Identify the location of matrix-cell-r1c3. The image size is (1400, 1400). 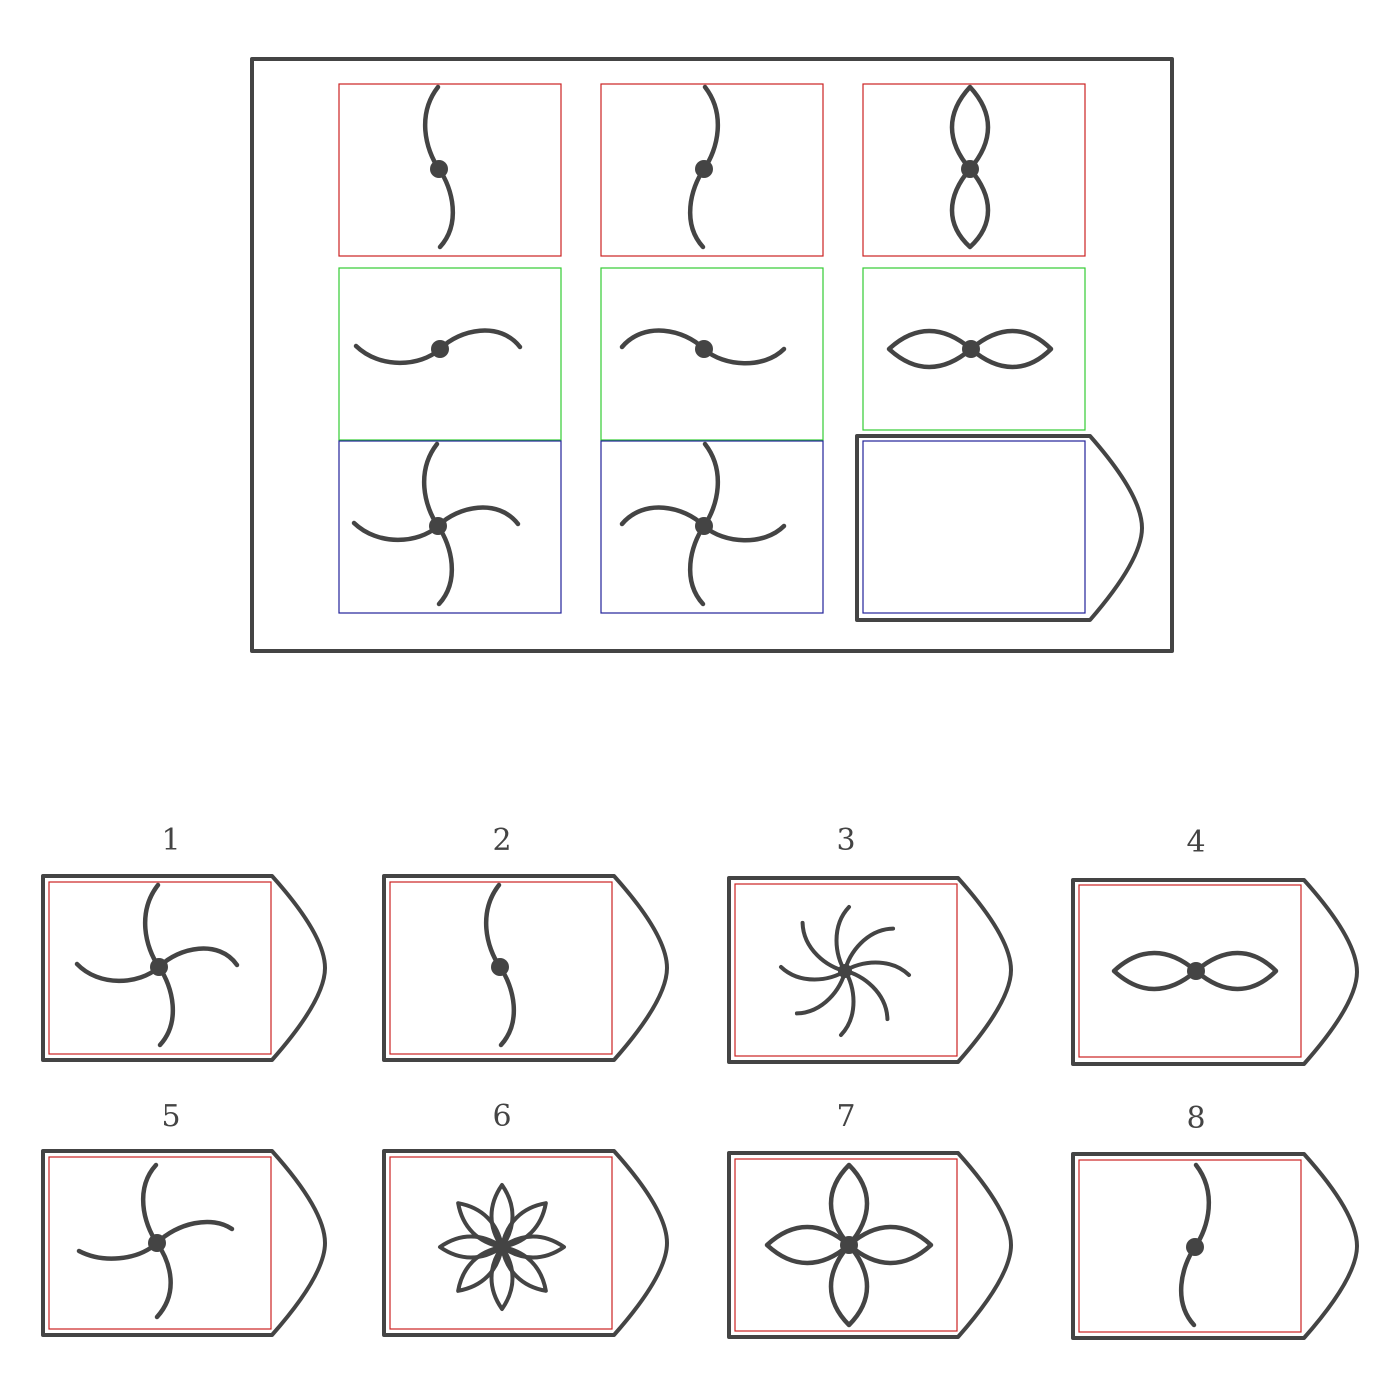
(974, 170).